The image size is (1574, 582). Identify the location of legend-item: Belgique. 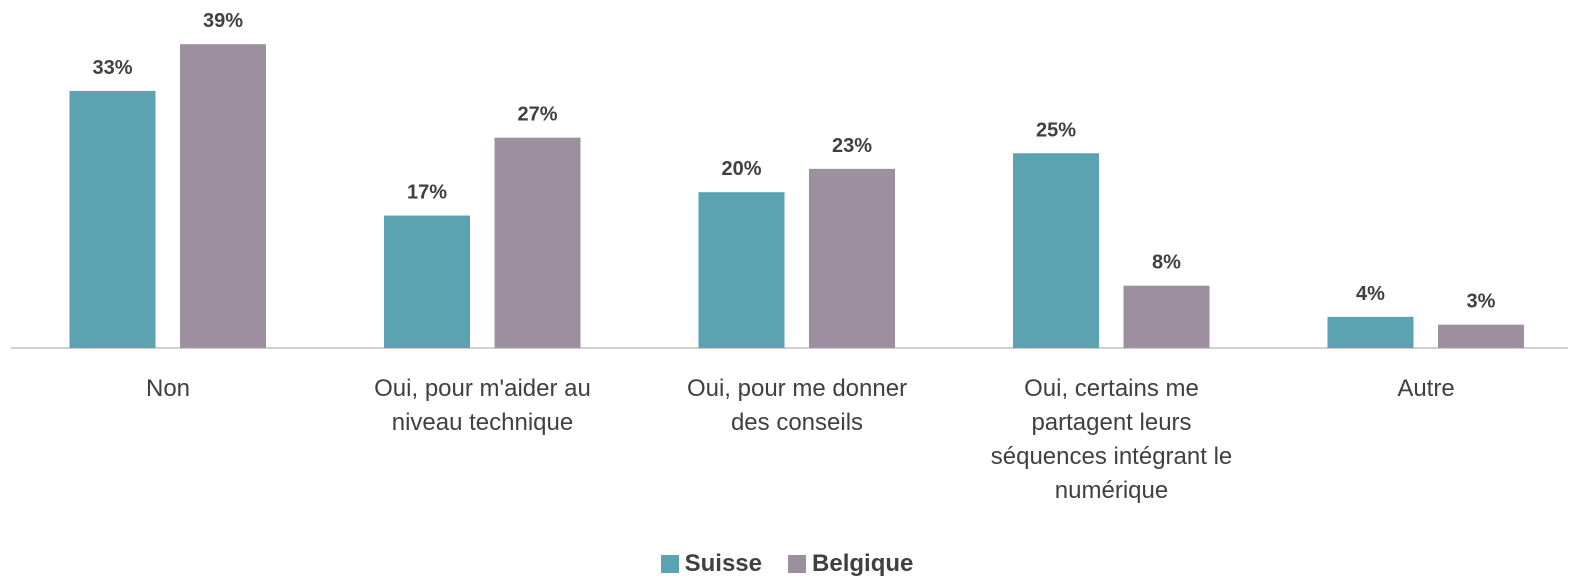
(850, 564).